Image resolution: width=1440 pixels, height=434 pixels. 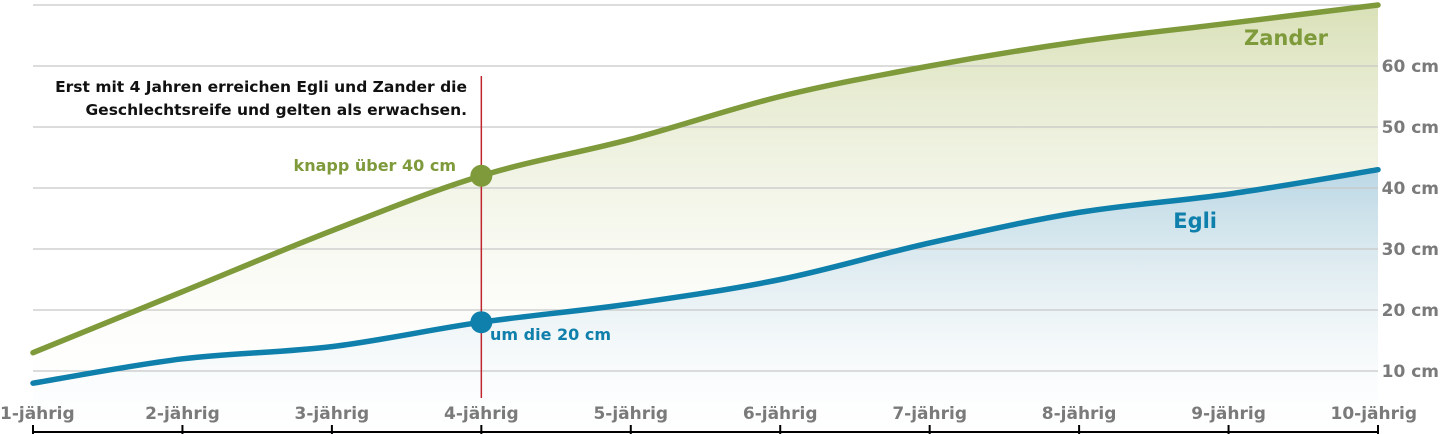 What do you see at coordinates (481, 322) in the screenshot?
I see `data-point-egli` at bounding box center [481, 322].